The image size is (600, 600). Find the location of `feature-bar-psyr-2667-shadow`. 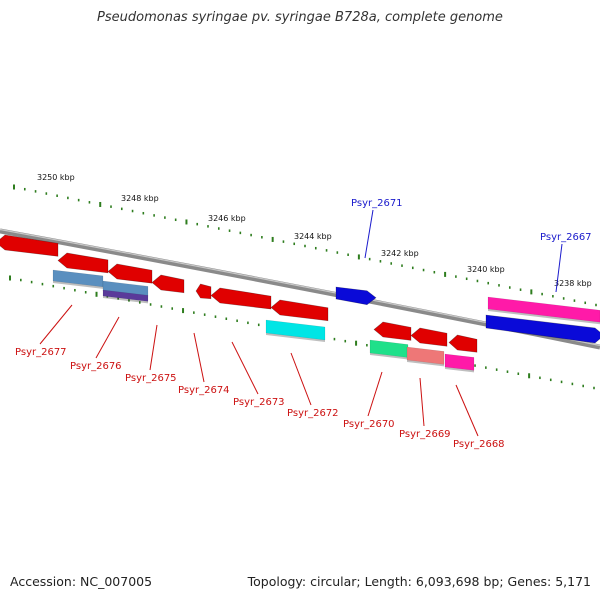

feature-bar-psyr-2667-shadow is located at coordinates (544, 317).